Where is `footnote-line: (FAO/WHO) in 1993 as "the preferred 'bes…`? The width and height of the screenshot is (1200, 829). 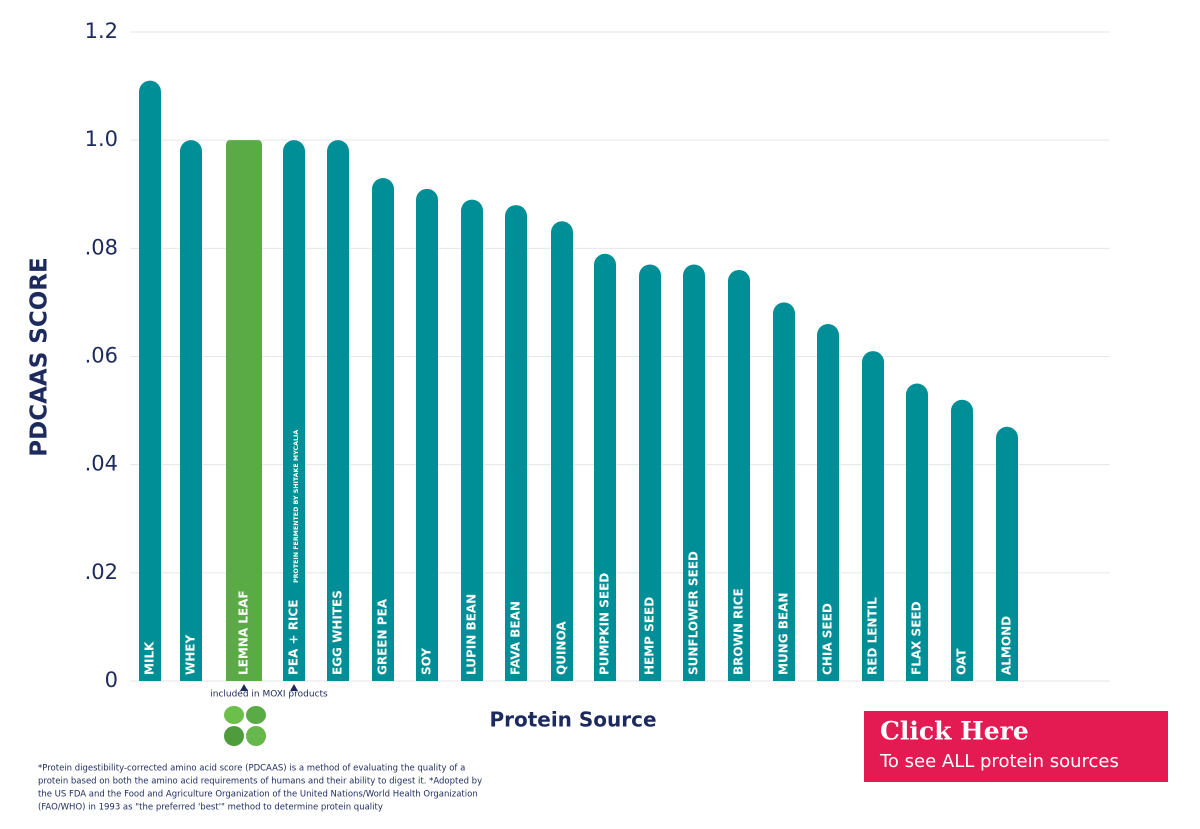 footnote-line: (FAO/WHO) in 1993 as "the preferred 'bes… is located at coordinates (210, 808).